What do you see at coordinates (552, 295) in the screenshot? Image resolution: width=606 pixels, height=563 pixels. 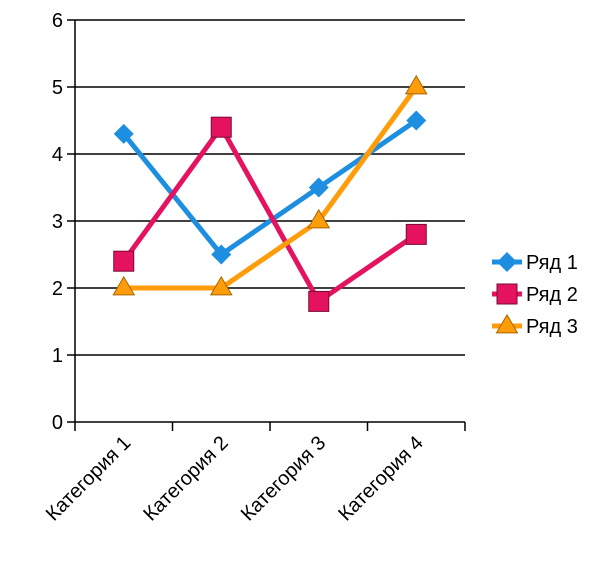 I see `legend-label-2: Ряд 2` at bounding box center [552, 295].